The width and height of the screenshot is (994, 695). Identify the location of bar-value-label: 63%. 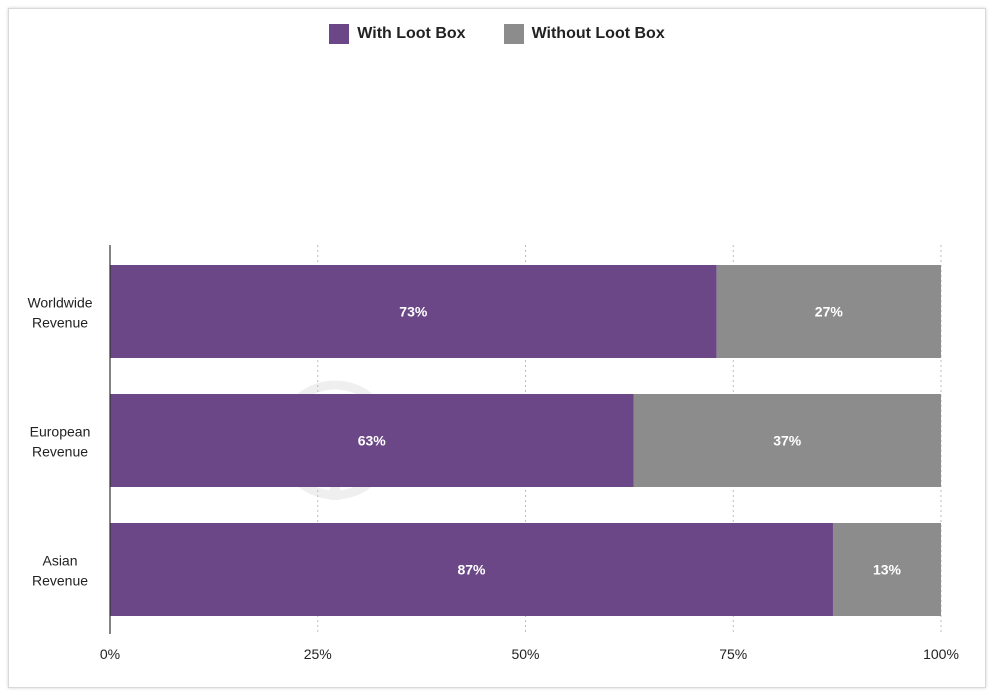
(372, 441).